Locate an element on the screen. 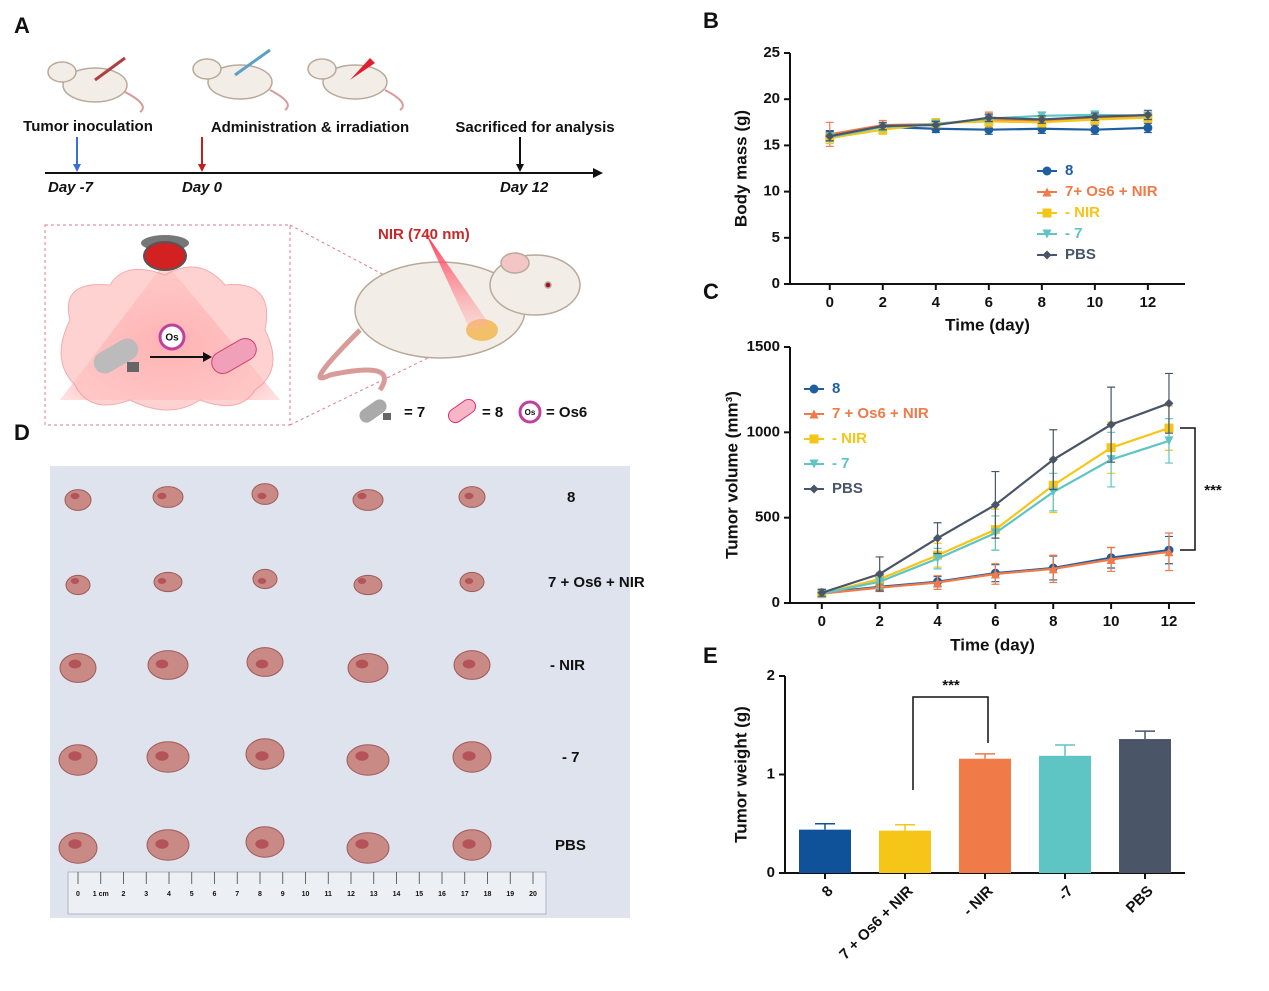  step-label: Sacrificed for analysis is located at coordinates (534, 127).